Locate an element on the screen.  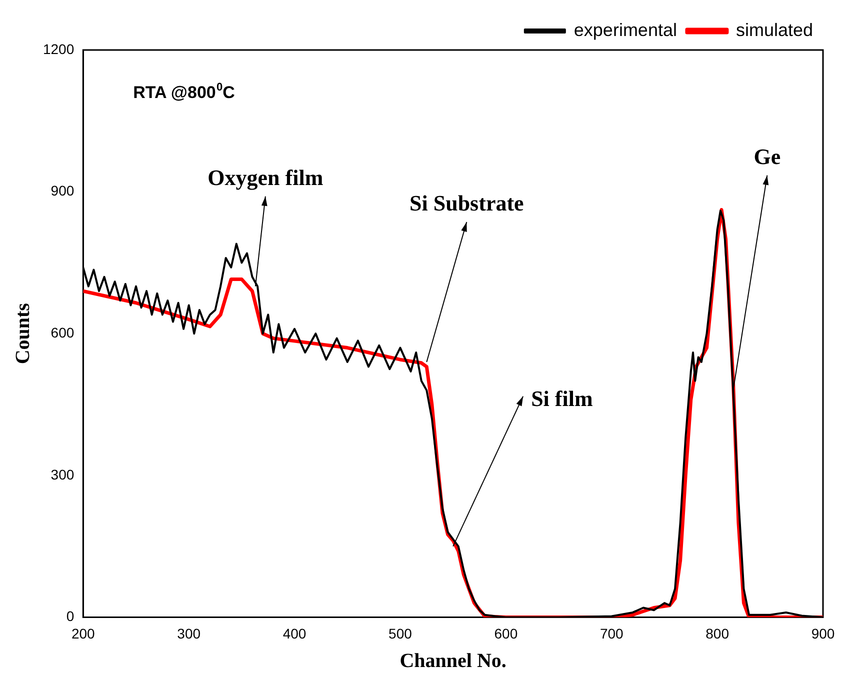
y-axis-title: Counts is located at coordinates (23, 333).